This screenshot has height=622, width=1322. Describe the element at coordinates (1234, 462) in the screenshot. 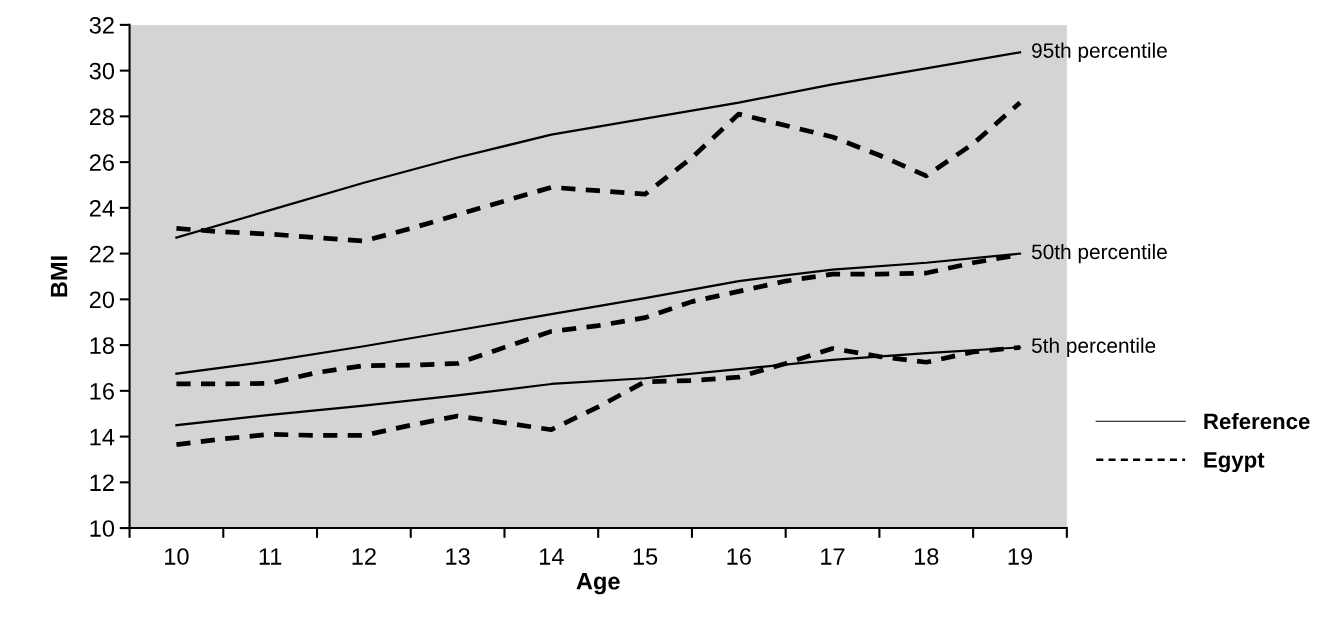

I see `legend-label: Egypt` at that location.